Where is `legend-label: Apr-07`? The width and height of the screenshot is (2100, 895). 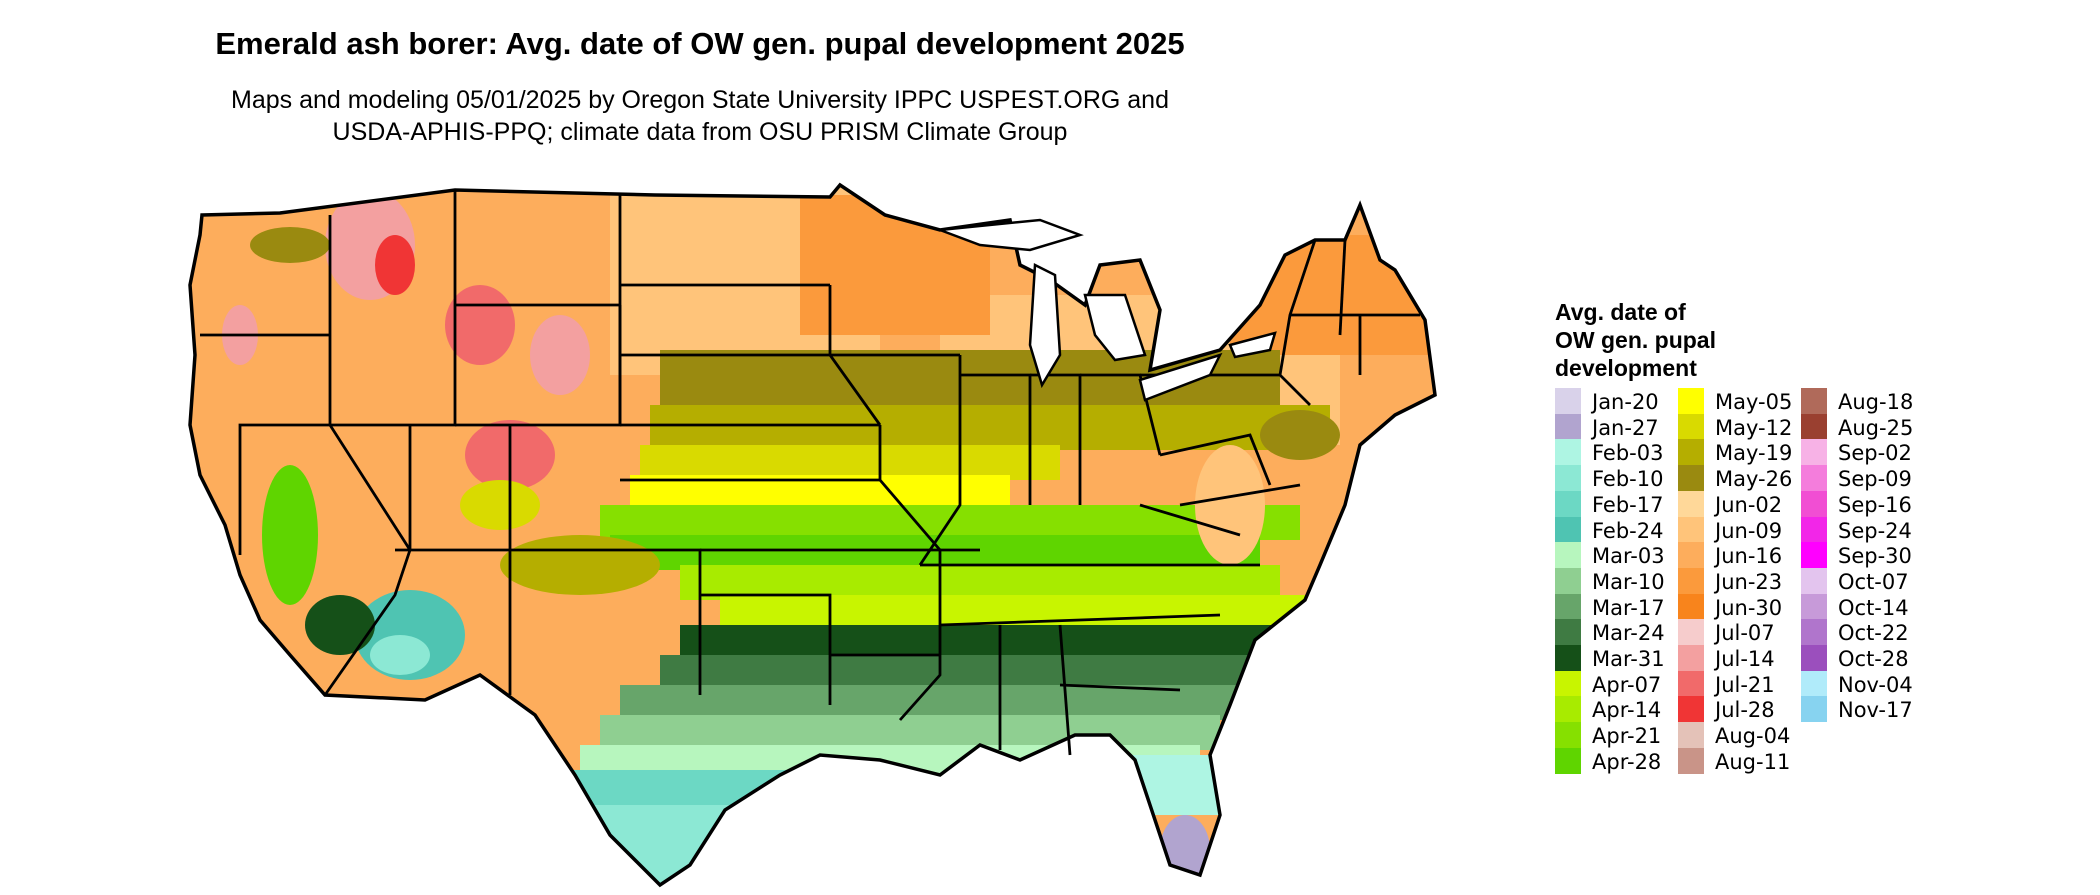
legend-label: Apr-07 is located at coordinates (1627, 684).